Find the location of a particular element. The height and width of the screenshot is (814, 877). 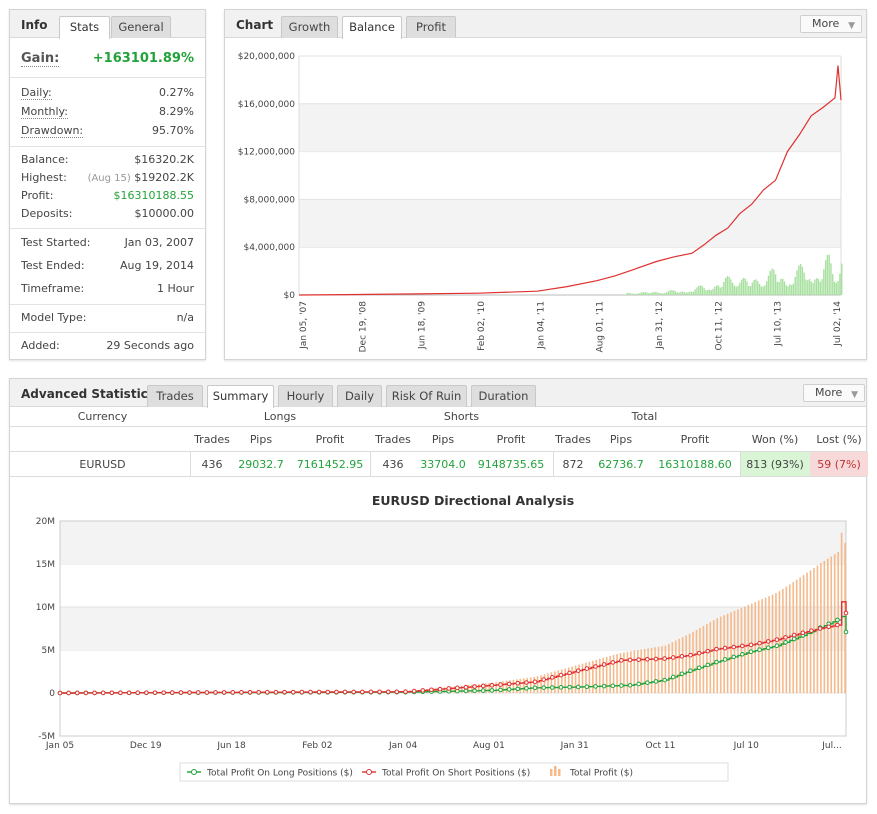

tab-summary: Summary is located at coordinates (240, 396).